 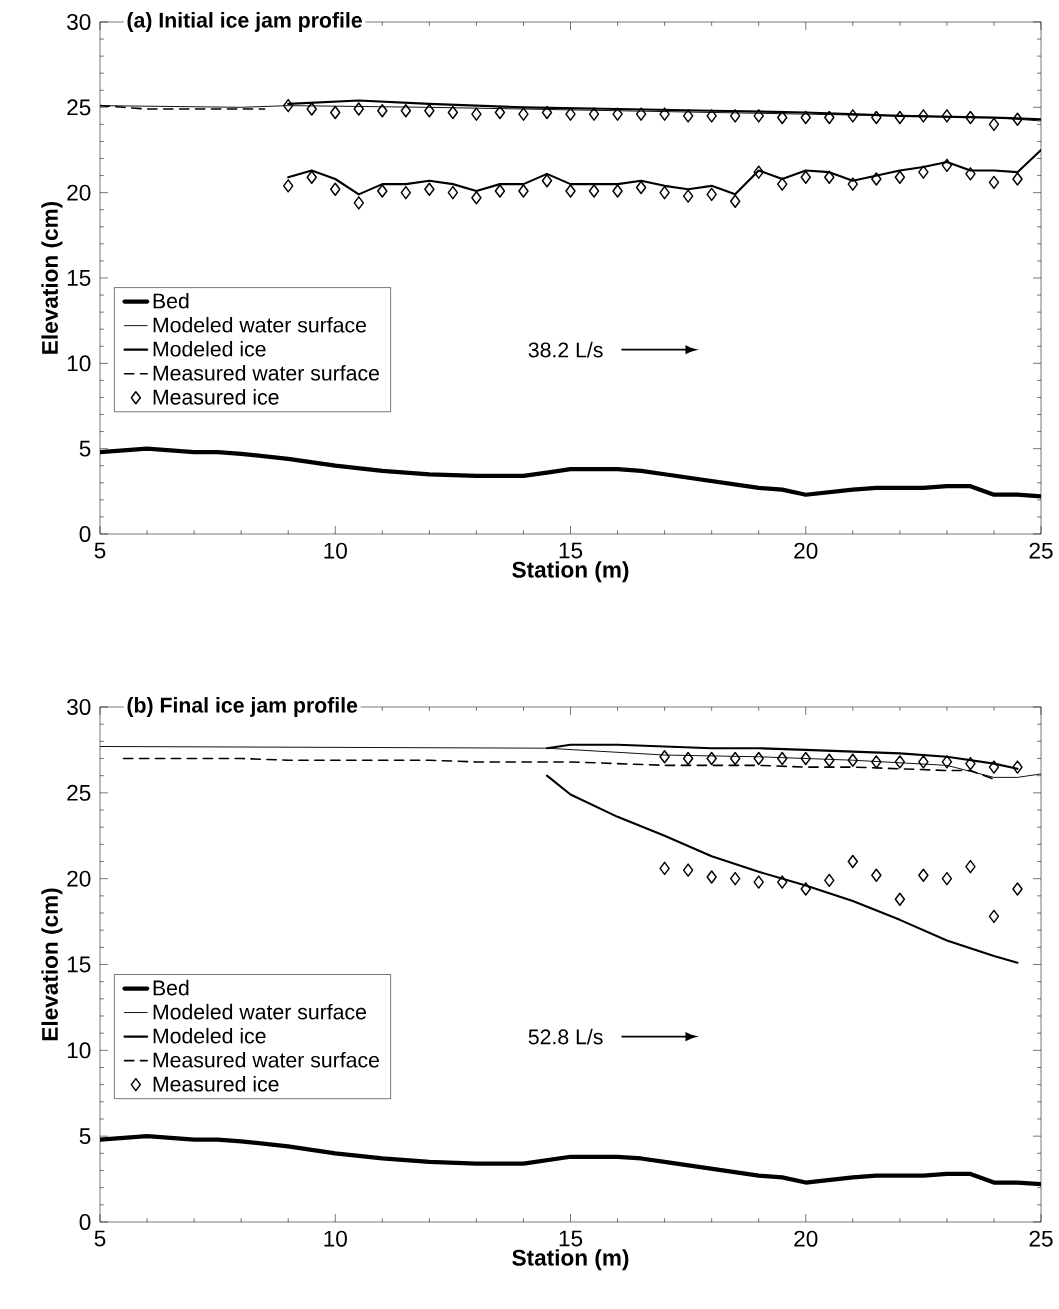 I want to click on annotation: 52.8 L/s, so click(x=565, y=1036).